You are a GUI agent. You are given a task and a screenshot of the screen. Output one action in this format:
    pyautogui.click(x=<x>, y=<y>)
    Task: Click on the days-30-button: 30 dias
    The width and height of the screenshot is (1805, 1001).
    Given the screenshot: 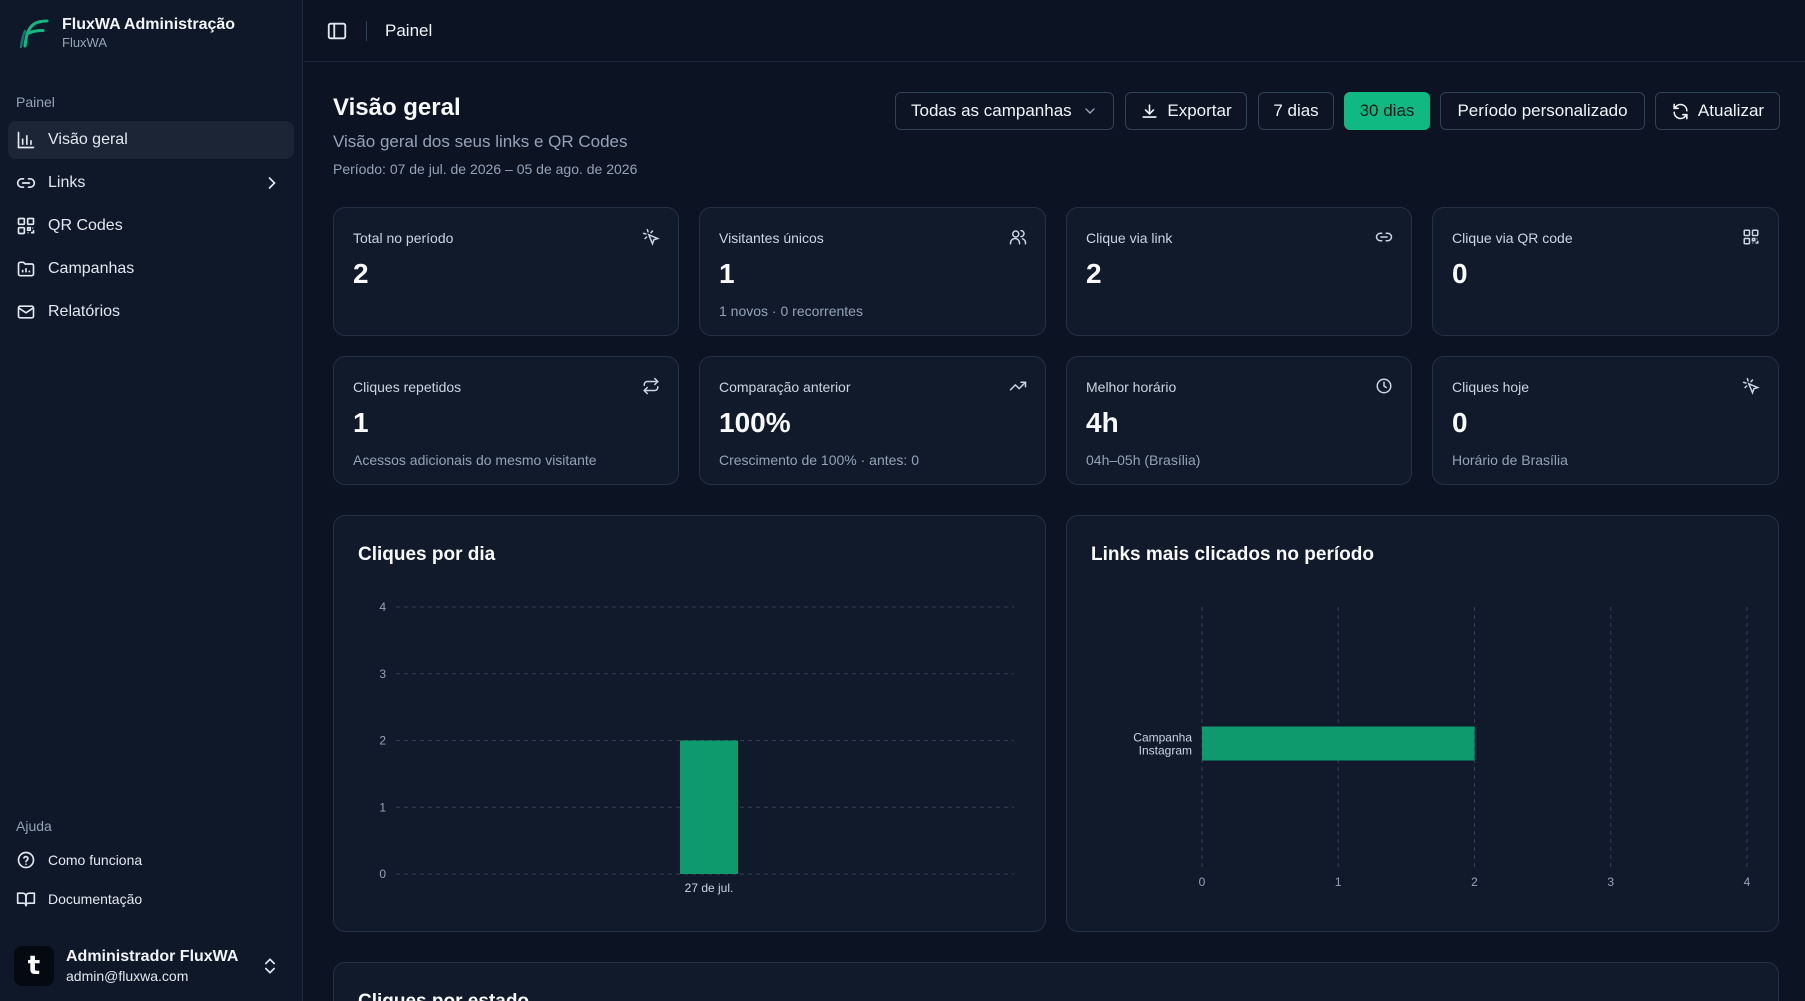 What is the action you would take?
    pyautogui.click(x=1387, y=111)
    